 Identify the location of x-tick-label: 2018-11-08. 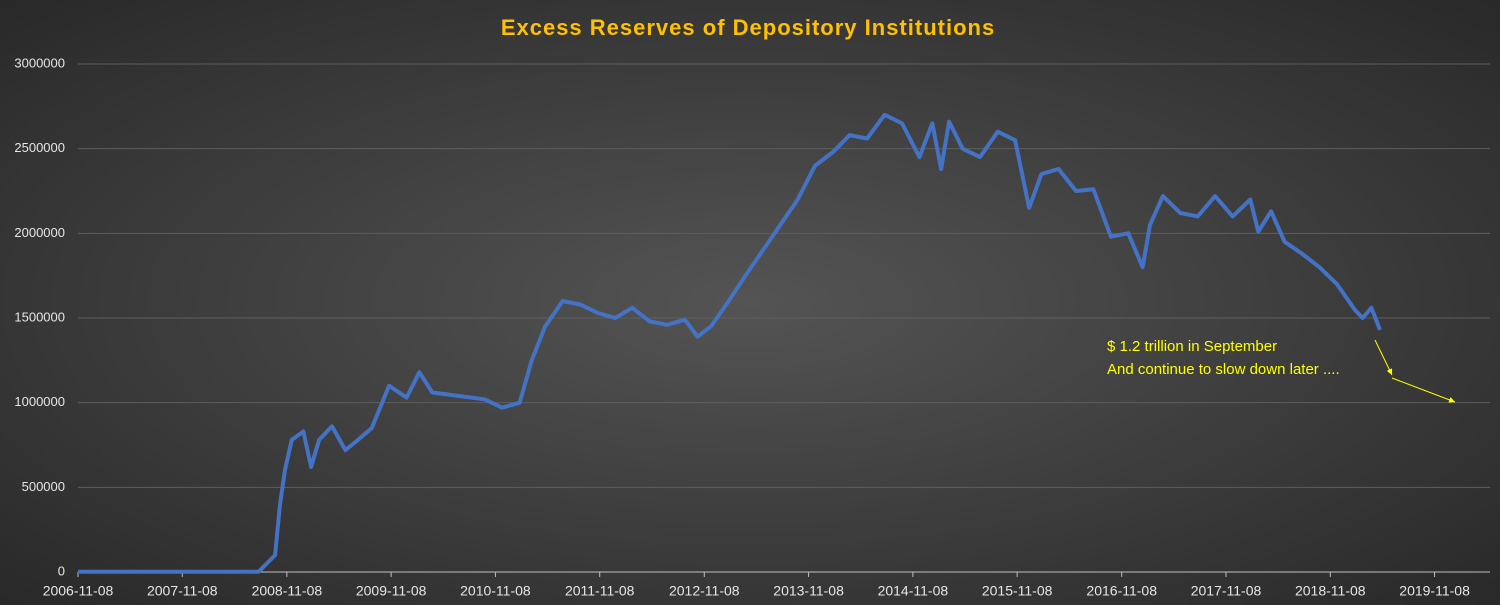
(1330, 591).